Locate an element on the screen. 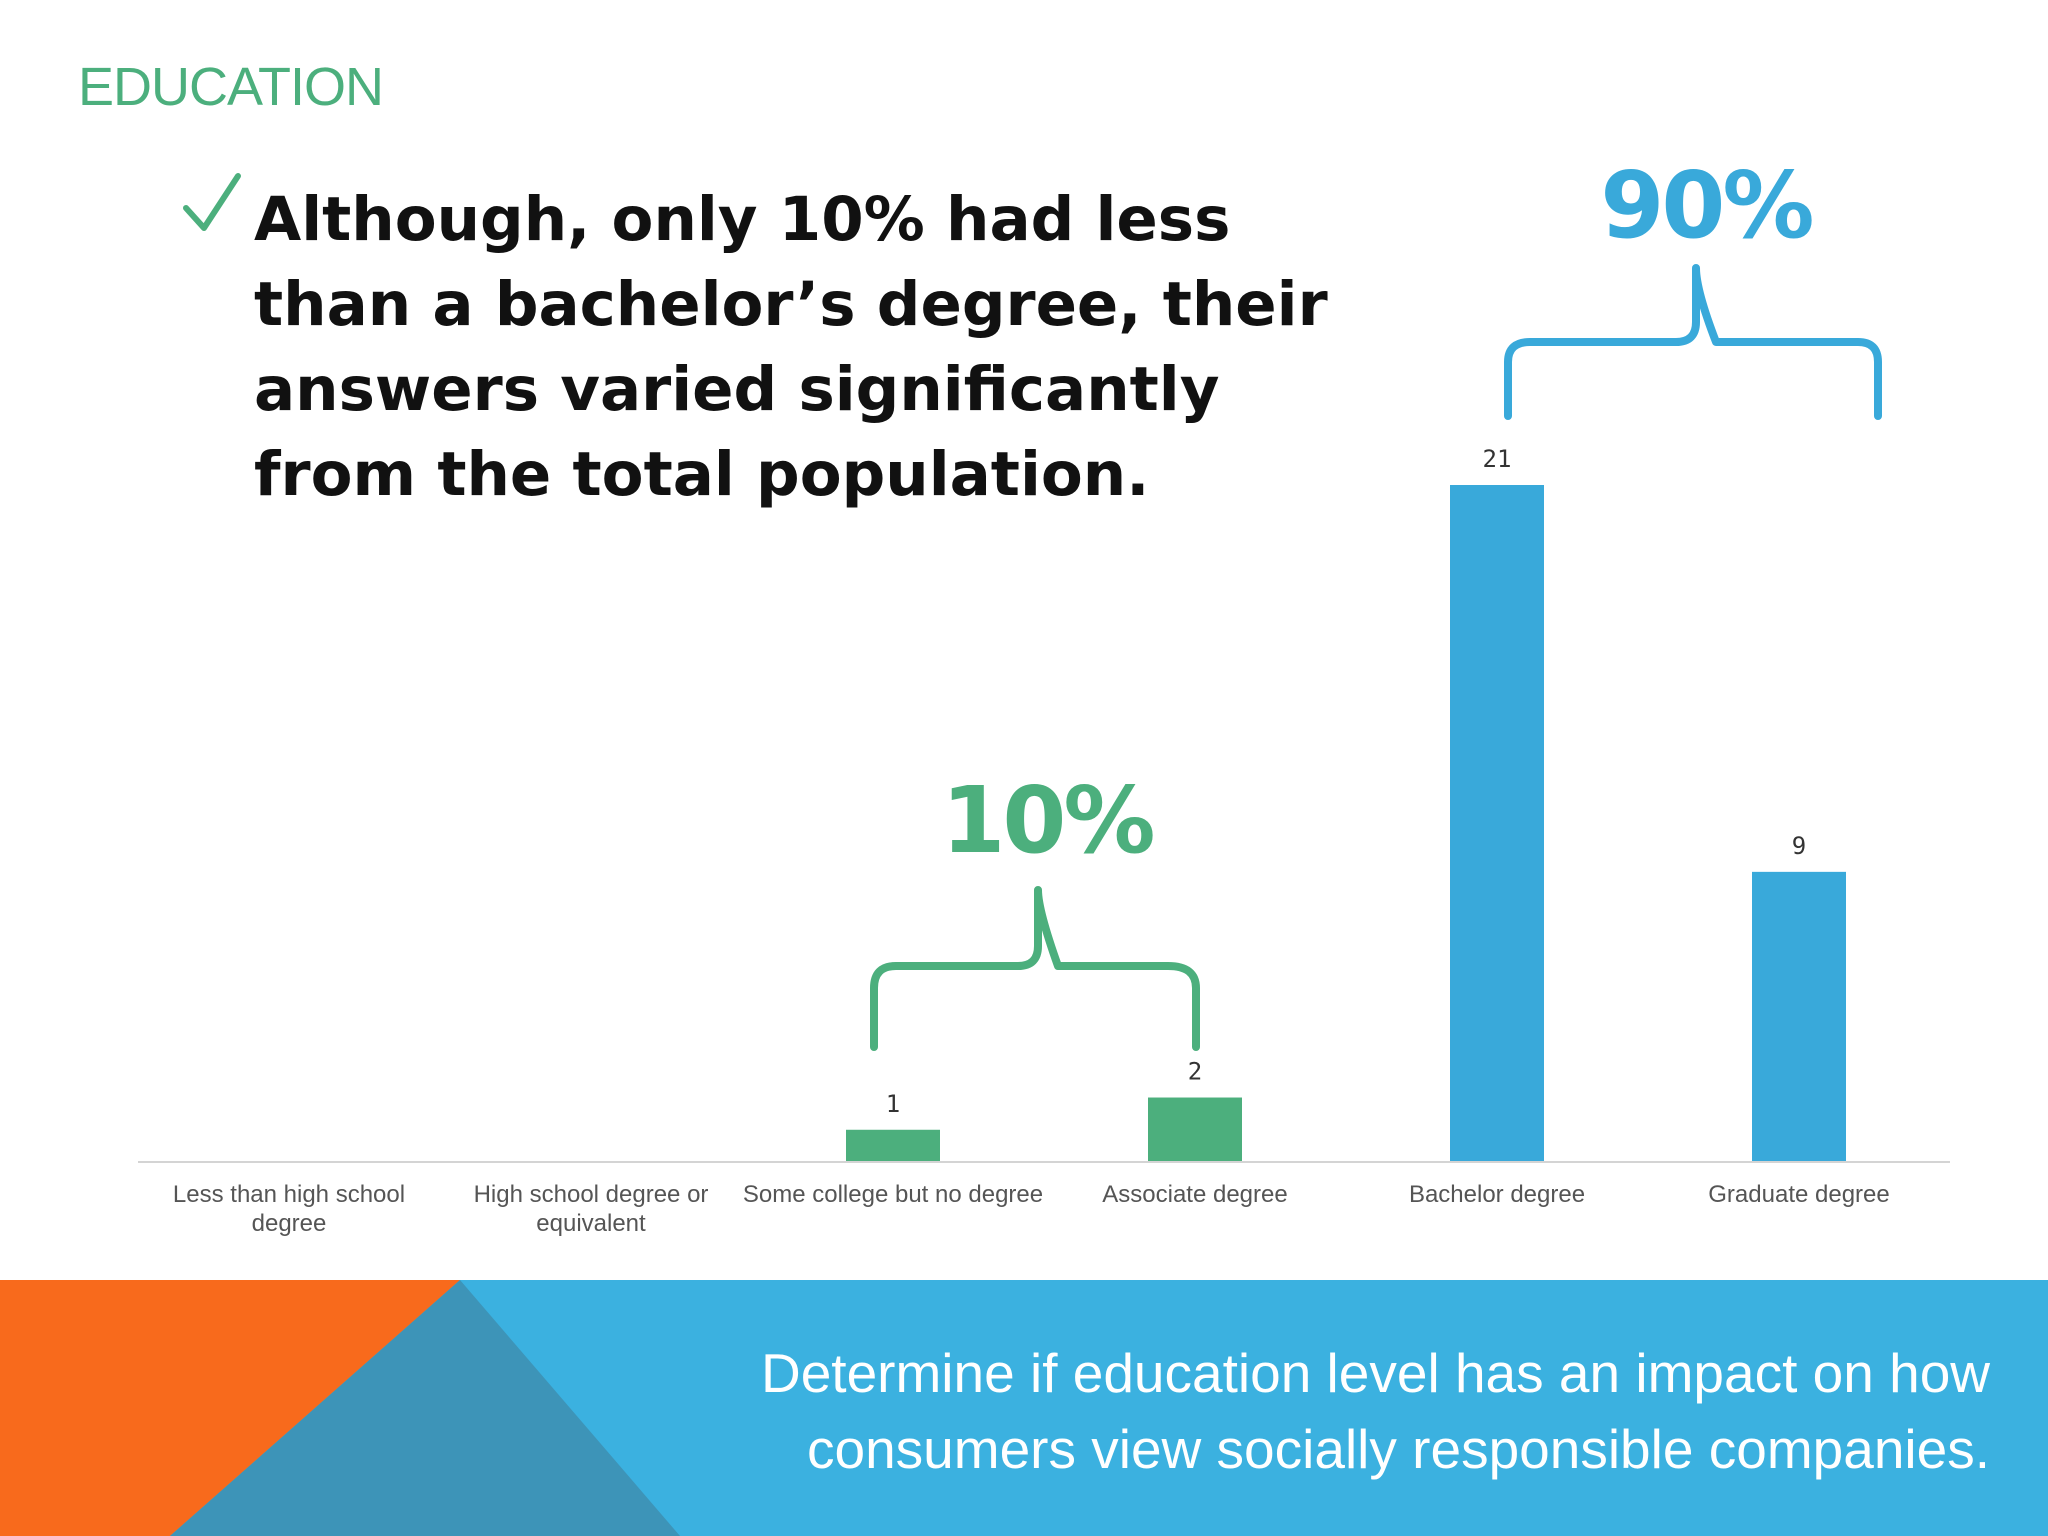 This screenshot has width=2048, height=1536. annotation-10-percent: 10% is located at coordinates (1047, 820).